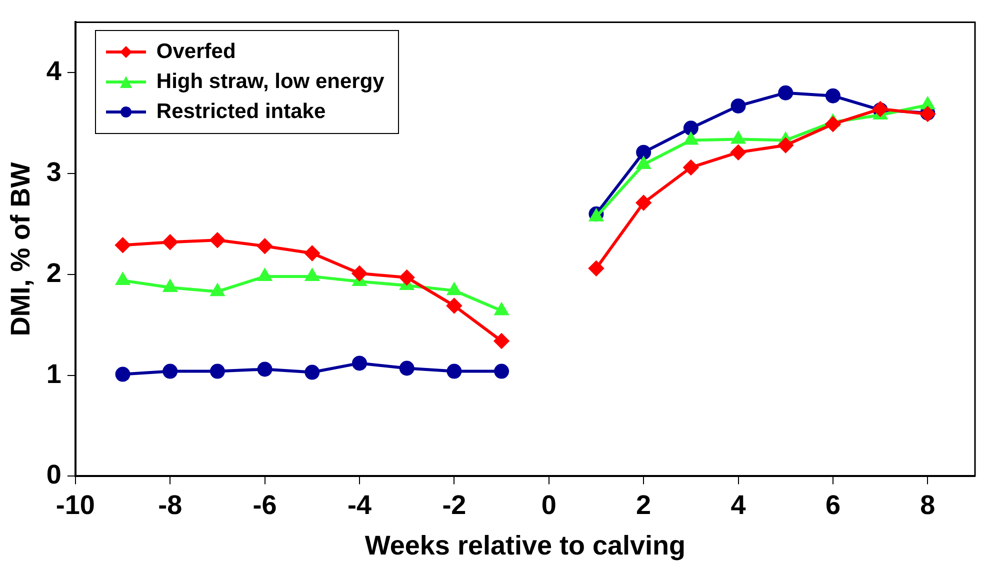 This screenshot has height=567, width=984. What do you see at coordinates (644, 505) in the screenshot?
I see `x-tick-label: 2` at bounding box center [644, 505].